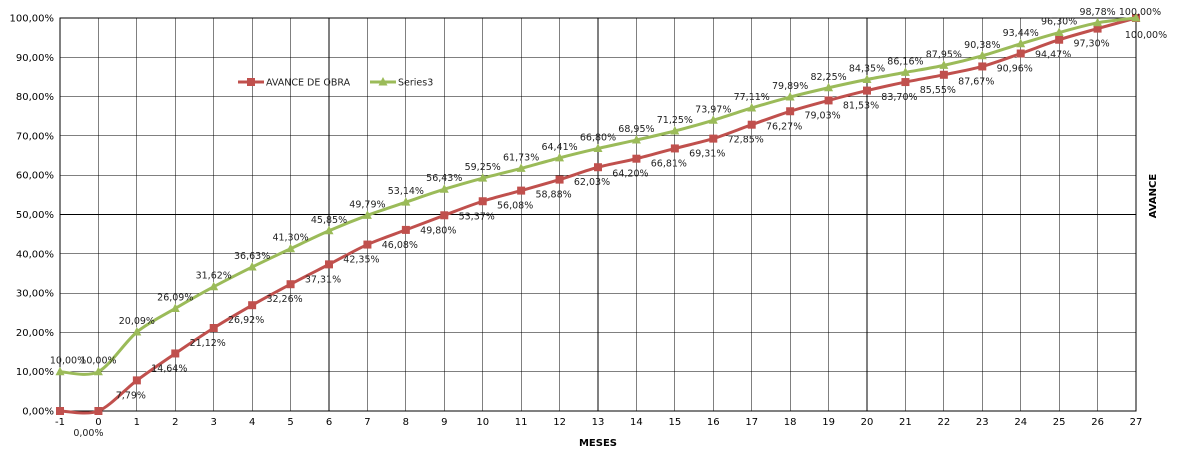 The height and width of the screenshot is (463, 1178). I want to click on data-label: 53,37%, so click(477, 216).